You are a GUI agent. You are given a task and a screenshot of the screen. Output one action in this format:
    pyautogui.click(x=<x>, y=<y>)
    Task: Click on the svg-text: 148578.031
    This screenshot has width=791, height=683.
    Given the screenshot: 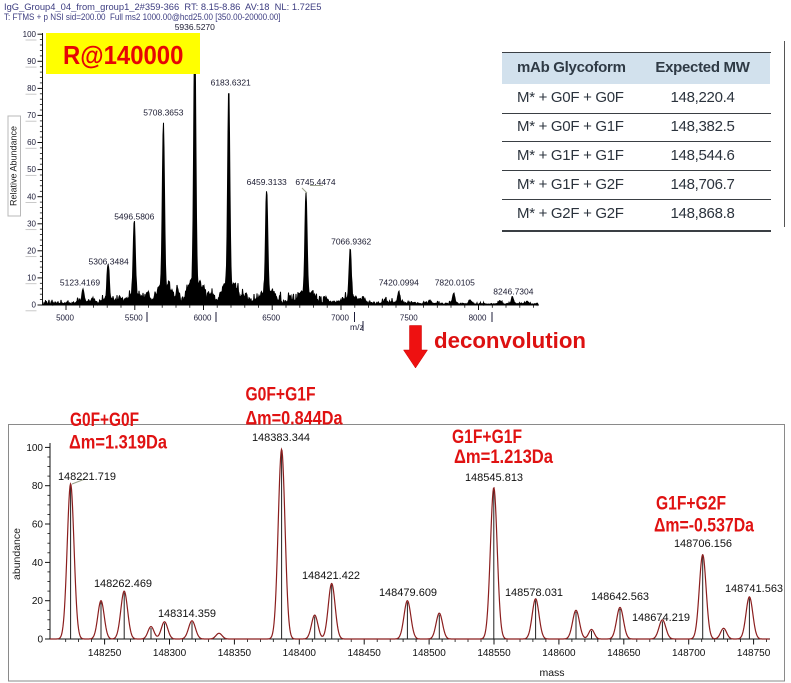 What is the action you would take?
    pyautogui.click(x=534, y=593)
    